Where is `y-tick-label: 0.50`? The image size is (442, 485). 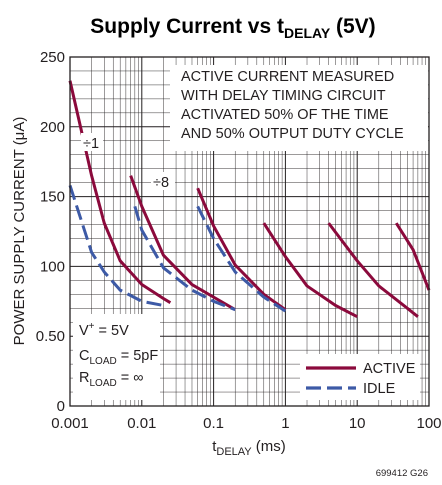 y-tick-label: 0.50 is located at coordinates (50, 336).